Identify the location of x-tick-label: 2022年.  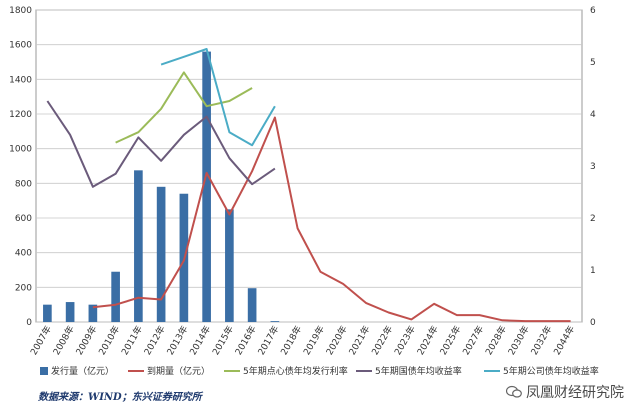
(382, 341).